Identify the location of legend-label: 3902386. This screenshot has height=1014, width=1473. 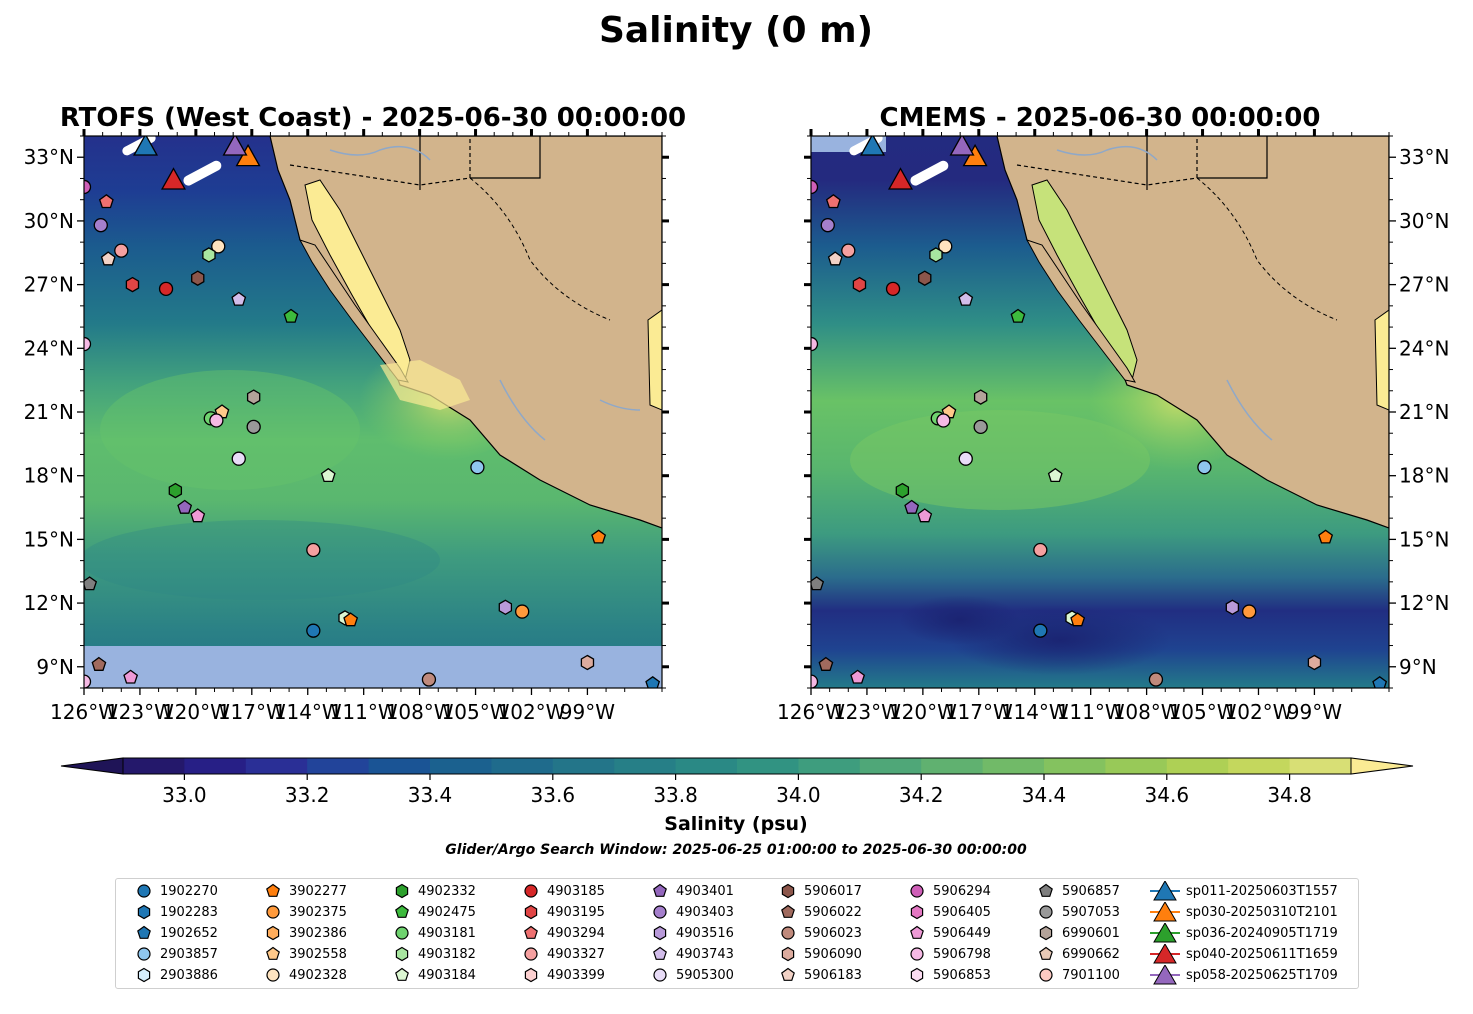
(318, 933).